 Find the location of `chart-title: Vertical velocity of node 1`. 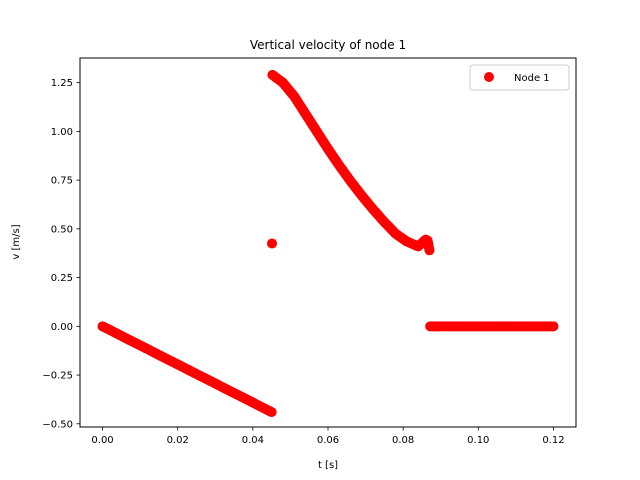

chart-title: Vertical velocity of node 1 is located at coordinates (328, 45).